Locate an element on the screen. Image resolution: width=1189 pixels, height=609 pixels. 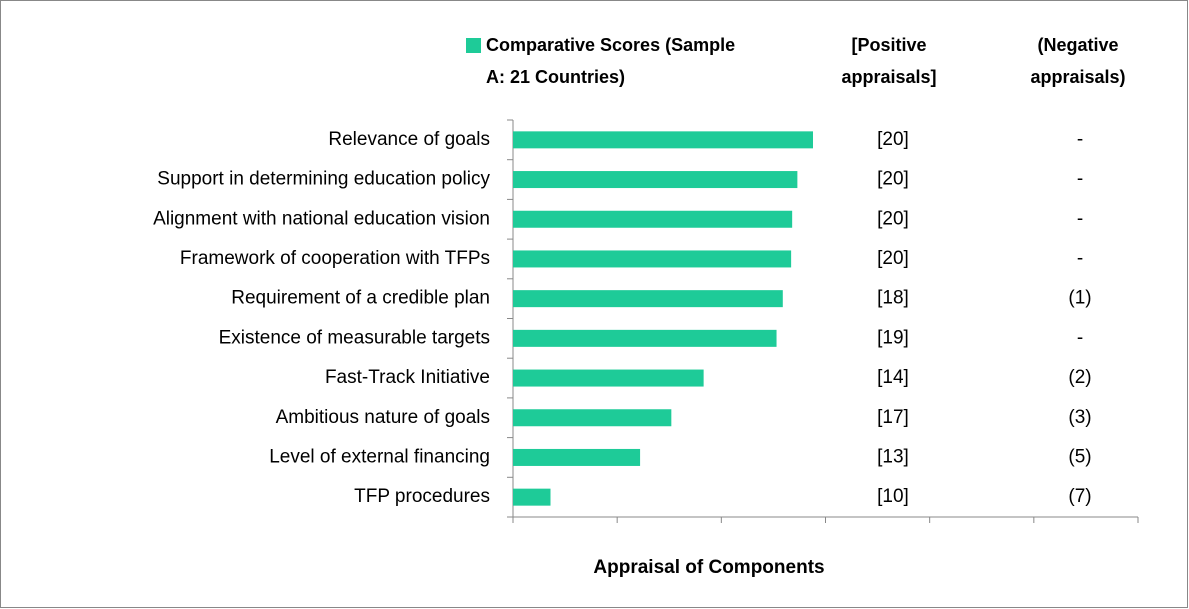
y-tick-label: Fast-Track Initiative is located at coordinates (407, 377).